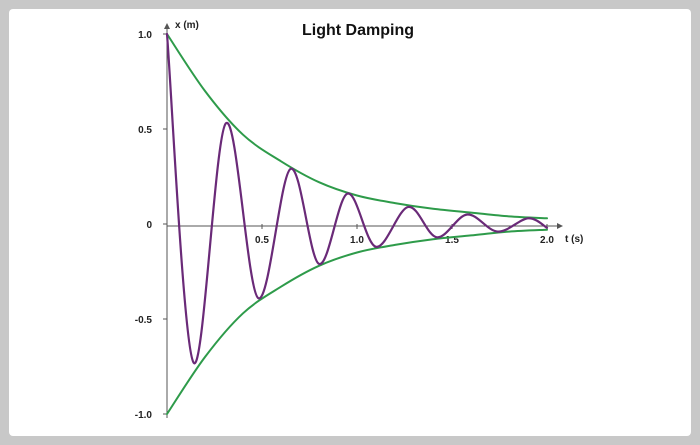 Image resolution: width=700 pixels, height=445 pixels. I want to click on y-tick-label: 1.0, so click(145, 35).